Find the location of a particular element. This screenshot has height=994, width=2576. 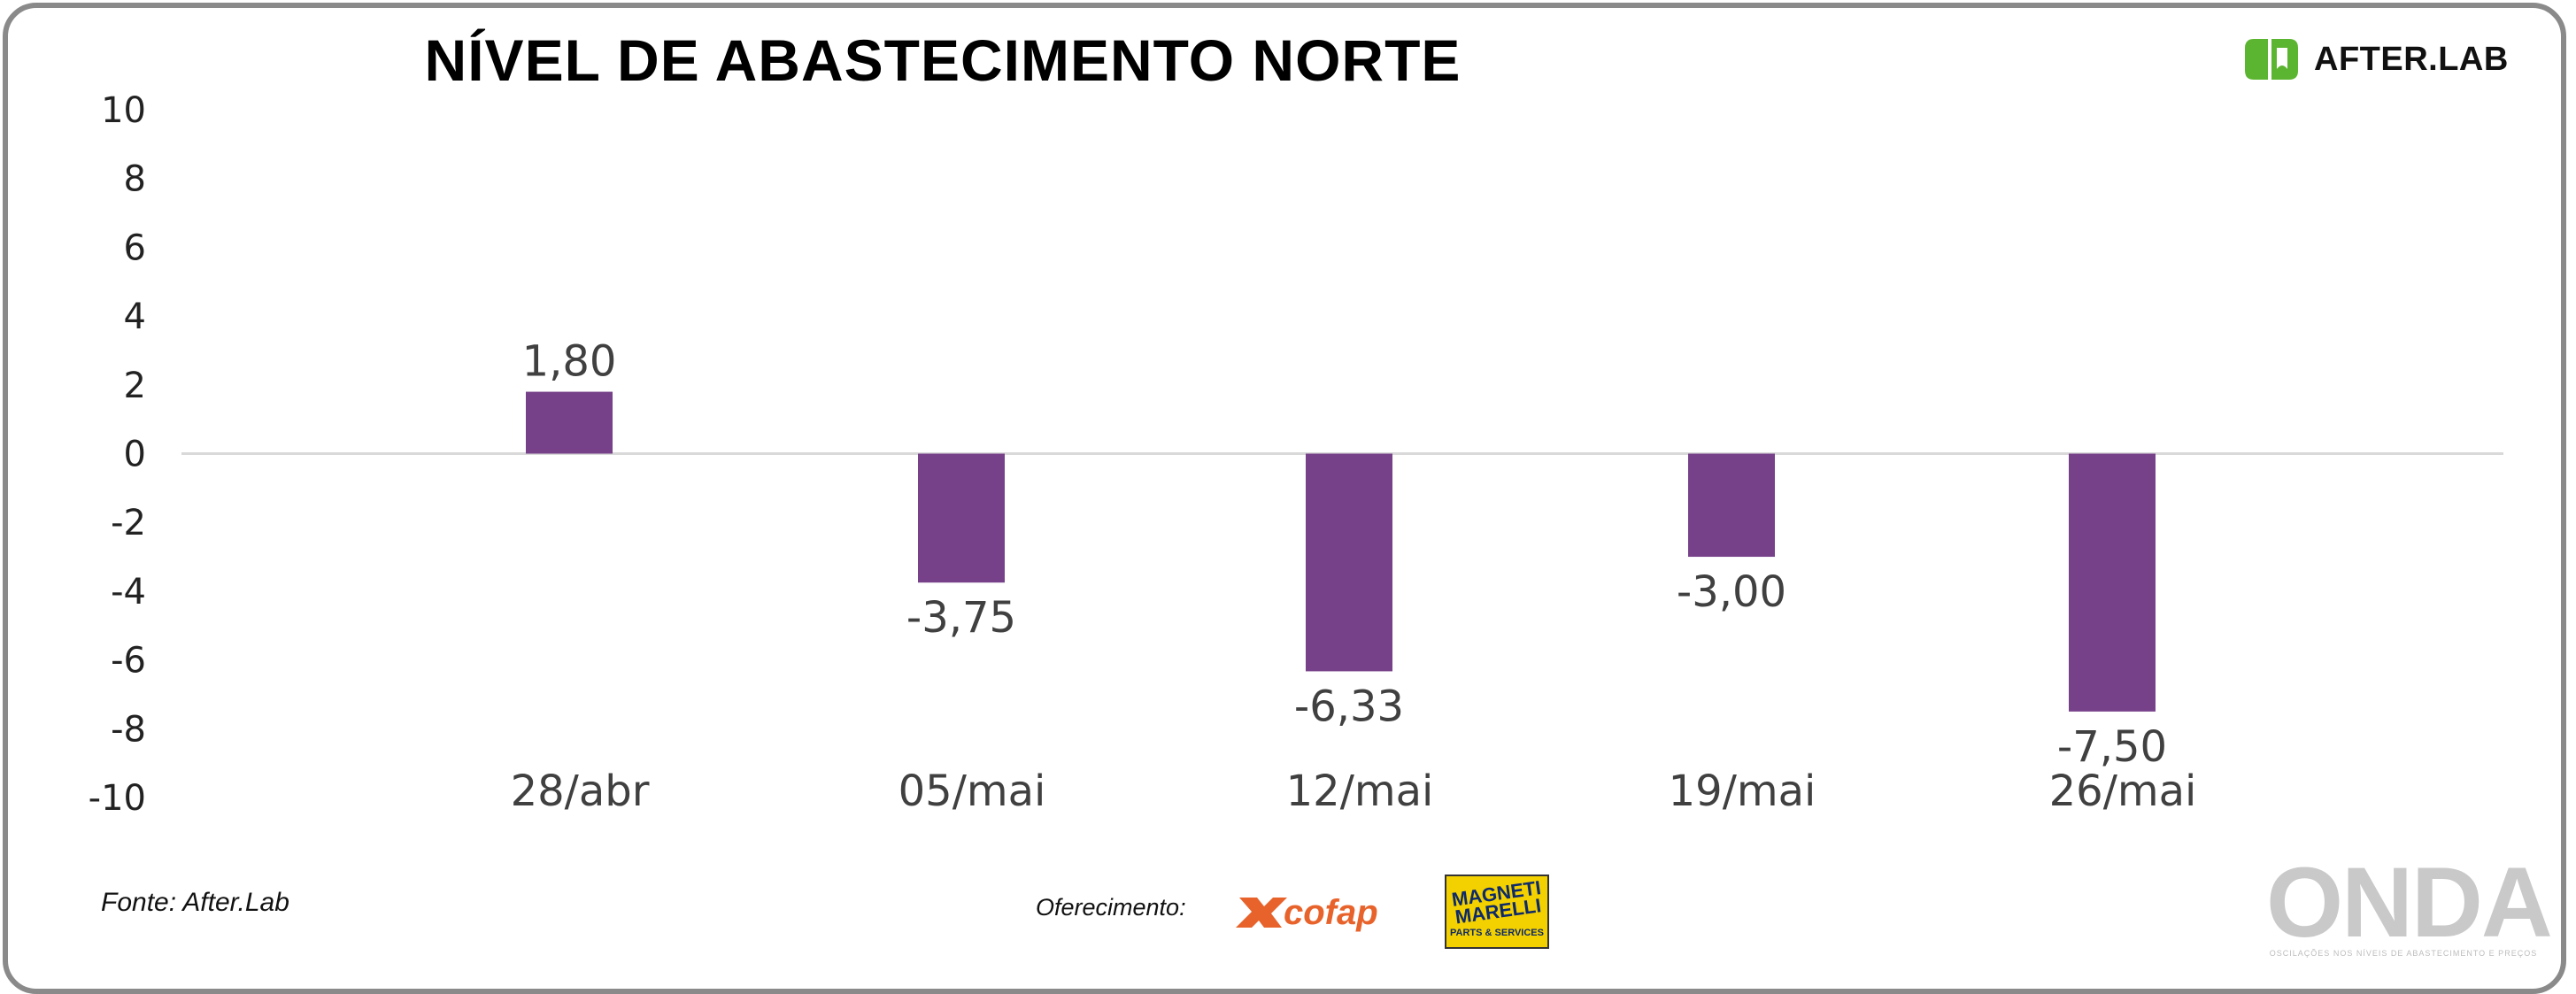

y-tick-label: 6 is located at coordinates (135, 247).